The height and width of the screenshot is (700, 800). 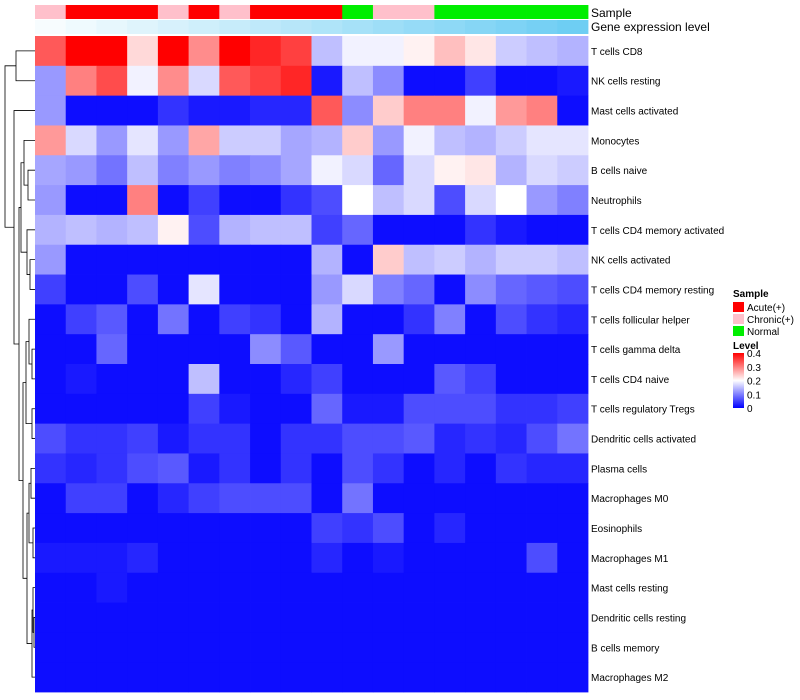 What do you see at coordinates (754, 382) in the screenshot?
I see `legend-tick-label: 0.2` at bounding box center [754, 382].